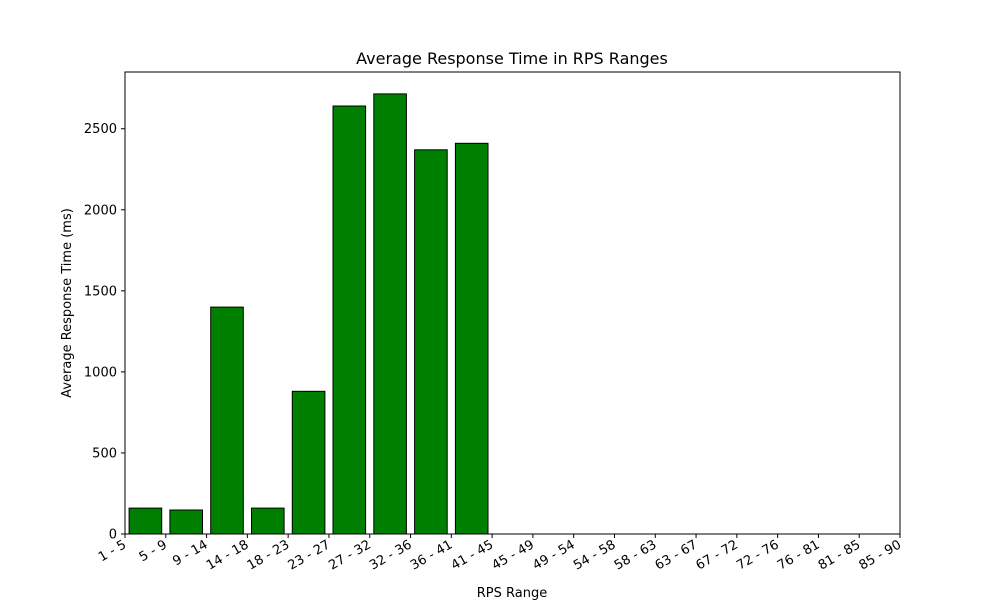 The height and width of the screenshot is (600, 1000). What do you see at coordinates (716, 555) in the screenshot?
I see `x-tick-label: 67 - 72` at bounding box center [716, 555].